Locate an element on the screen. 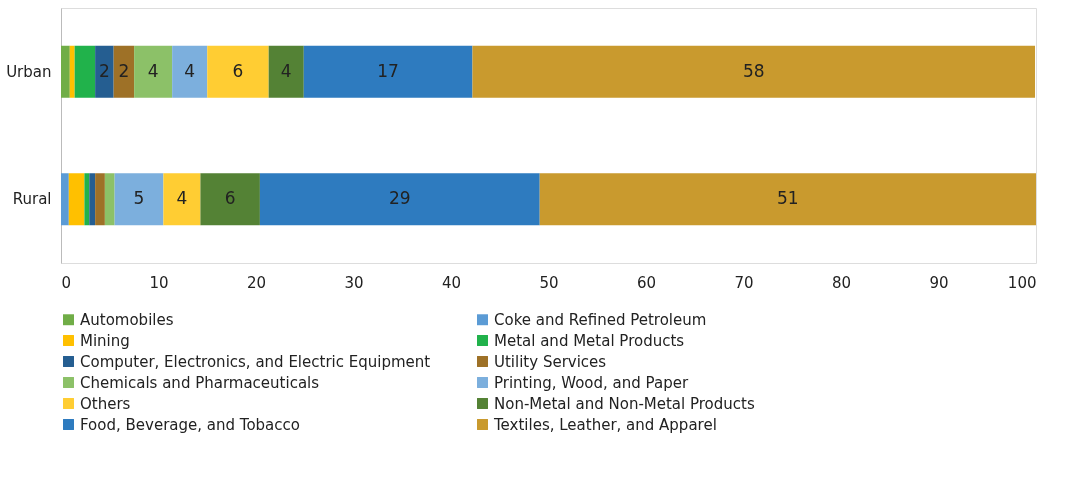 This screenshot has width=1075, height=482. y-tick-label: Urban is located at coordinates (29, 71).